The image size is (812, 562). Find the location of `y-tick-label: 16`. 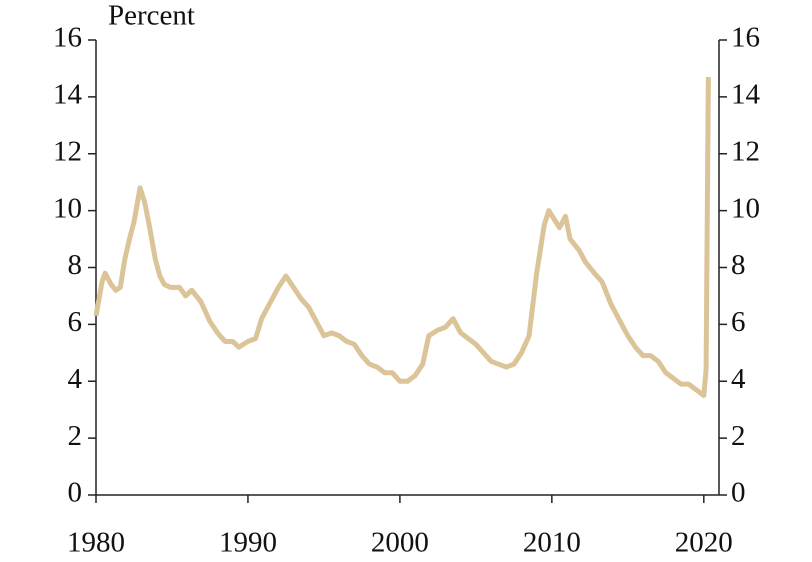

y-tick-label: 16 is located at coordinates (67, 38).